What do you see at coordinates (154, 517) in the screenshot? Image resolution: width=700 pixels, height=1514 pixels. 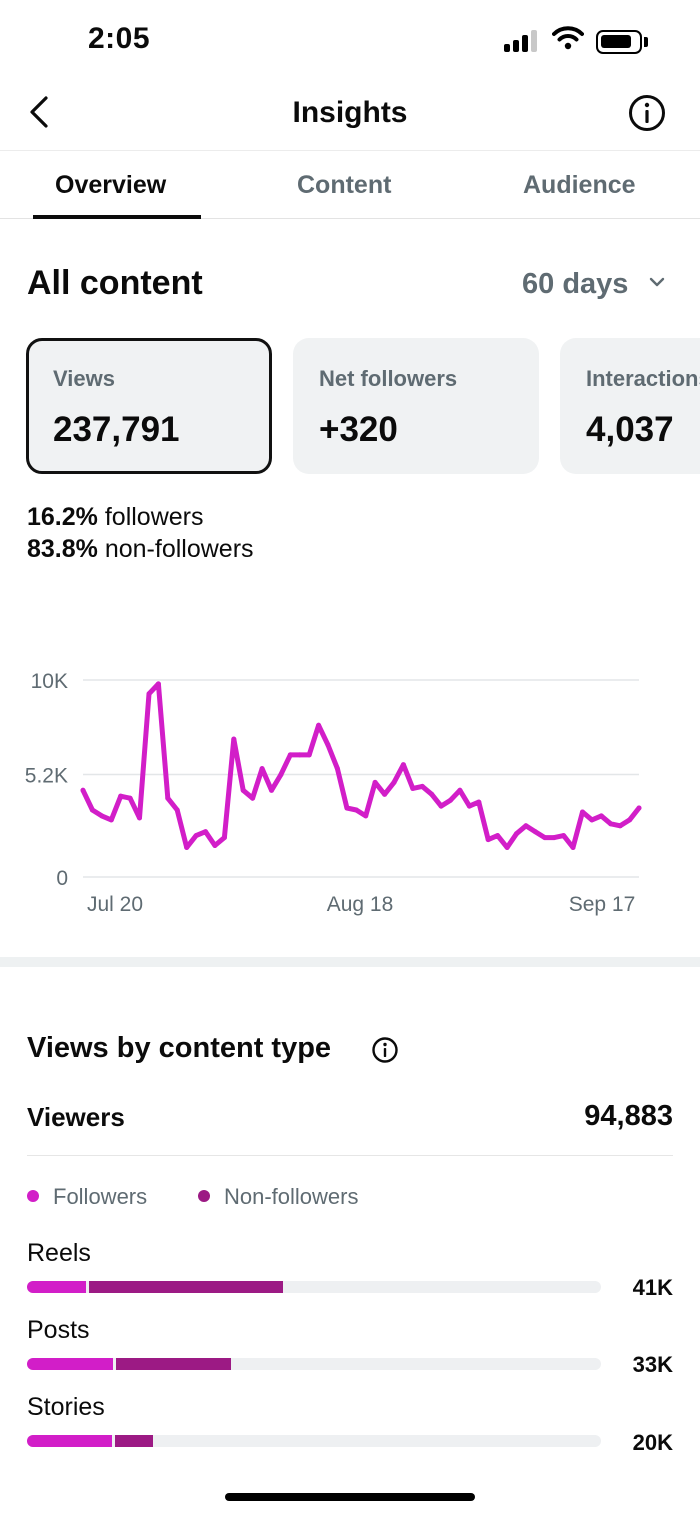 I see `followers-share-label: followers` at bounding box center [154, 517].